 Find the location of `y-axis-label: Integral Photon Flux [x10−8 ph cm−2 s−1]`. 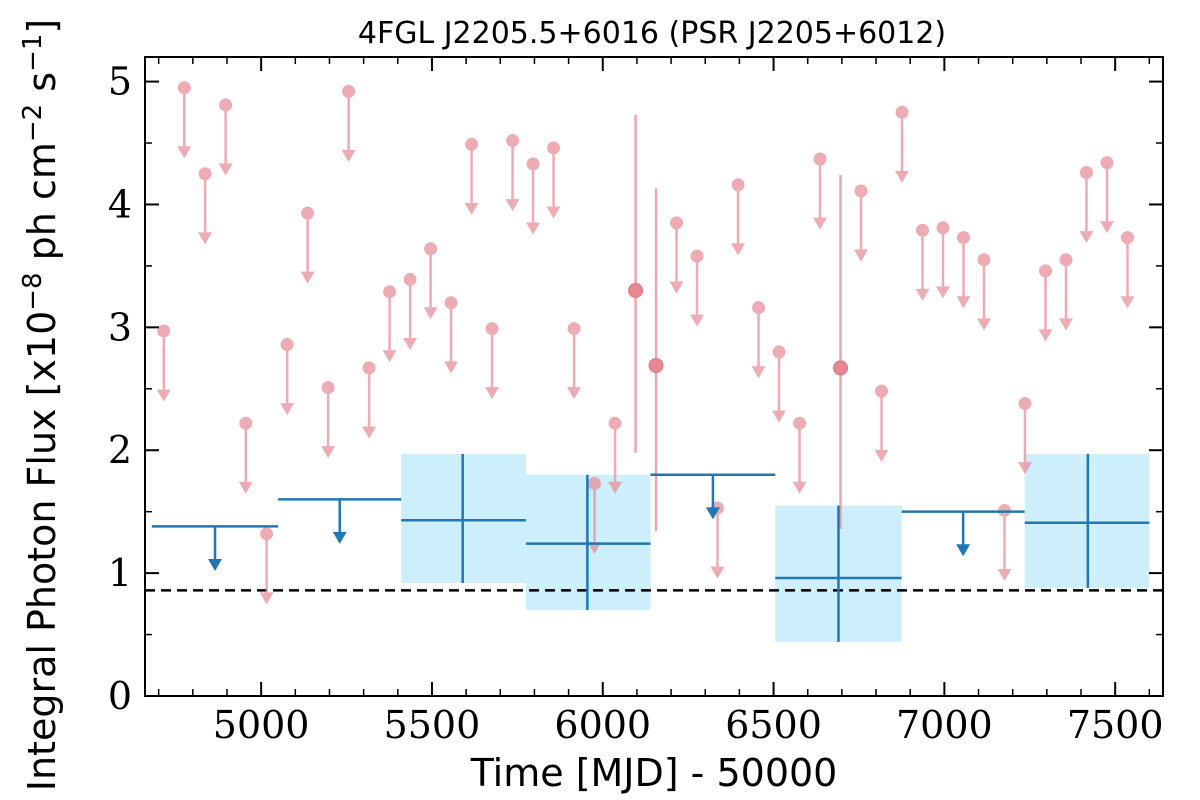

y-axis-label: Integral Photon Flux [x10−8 ph cm−2 s−1] is located at coordinates (41, 405).